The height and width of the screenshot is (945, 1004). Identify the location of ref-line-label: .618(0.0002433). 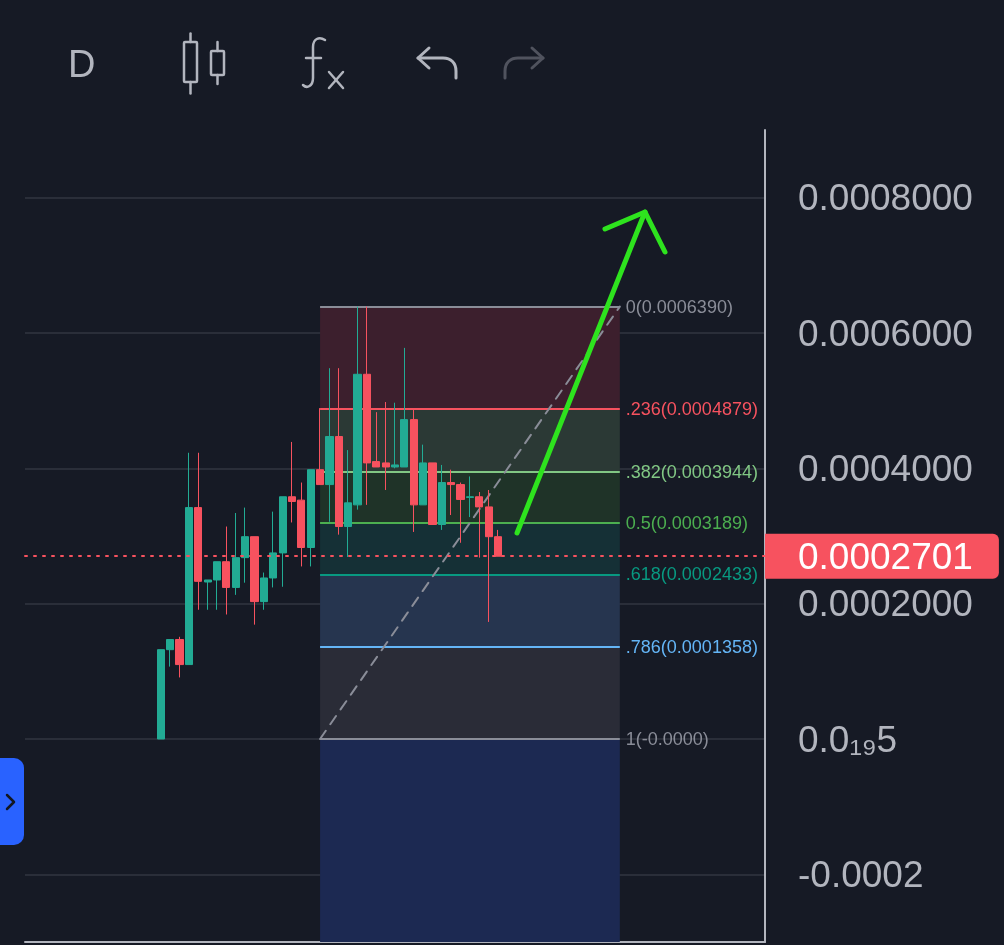
(691, 574).